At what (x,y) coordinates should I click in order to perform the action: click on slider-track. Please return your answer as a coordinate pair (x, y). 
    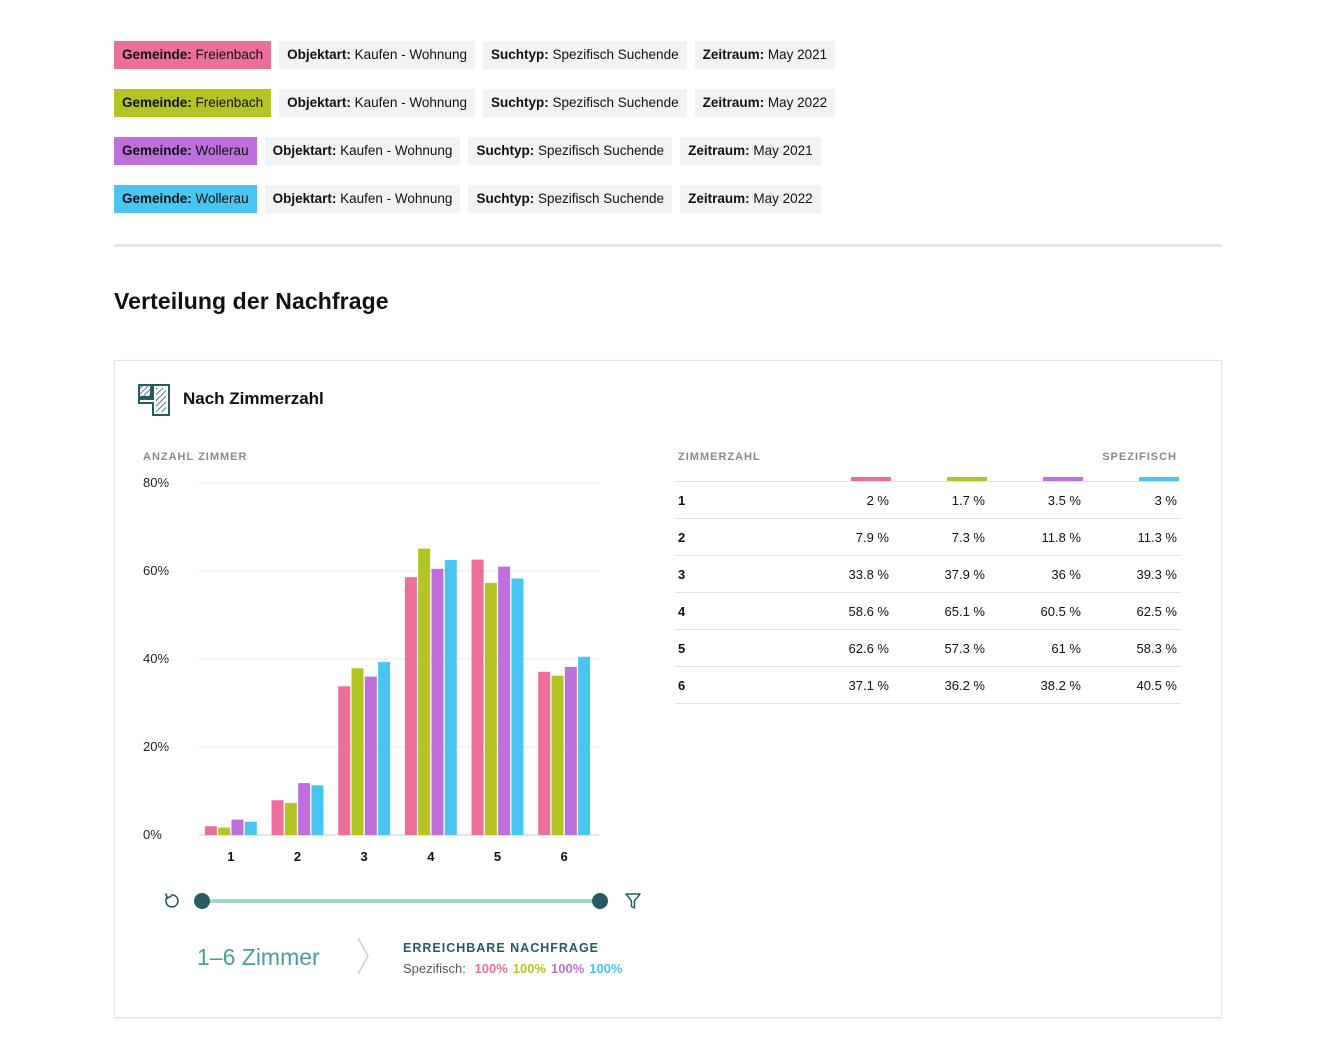
    Looking at the image, I should click on (401, 901).